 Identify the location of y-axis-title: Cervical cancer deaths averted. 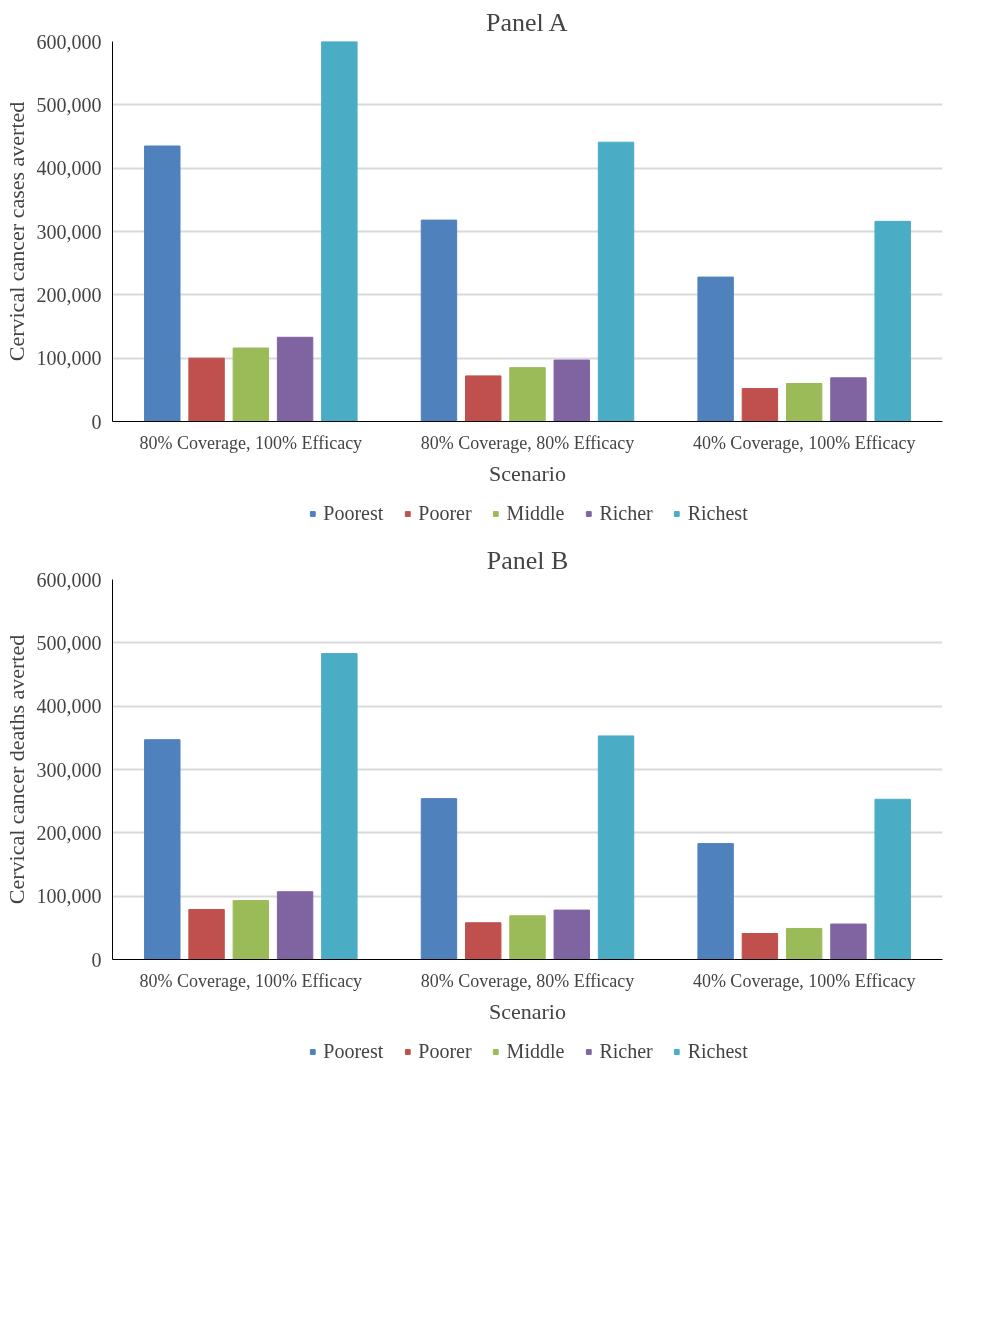
(16, 769).